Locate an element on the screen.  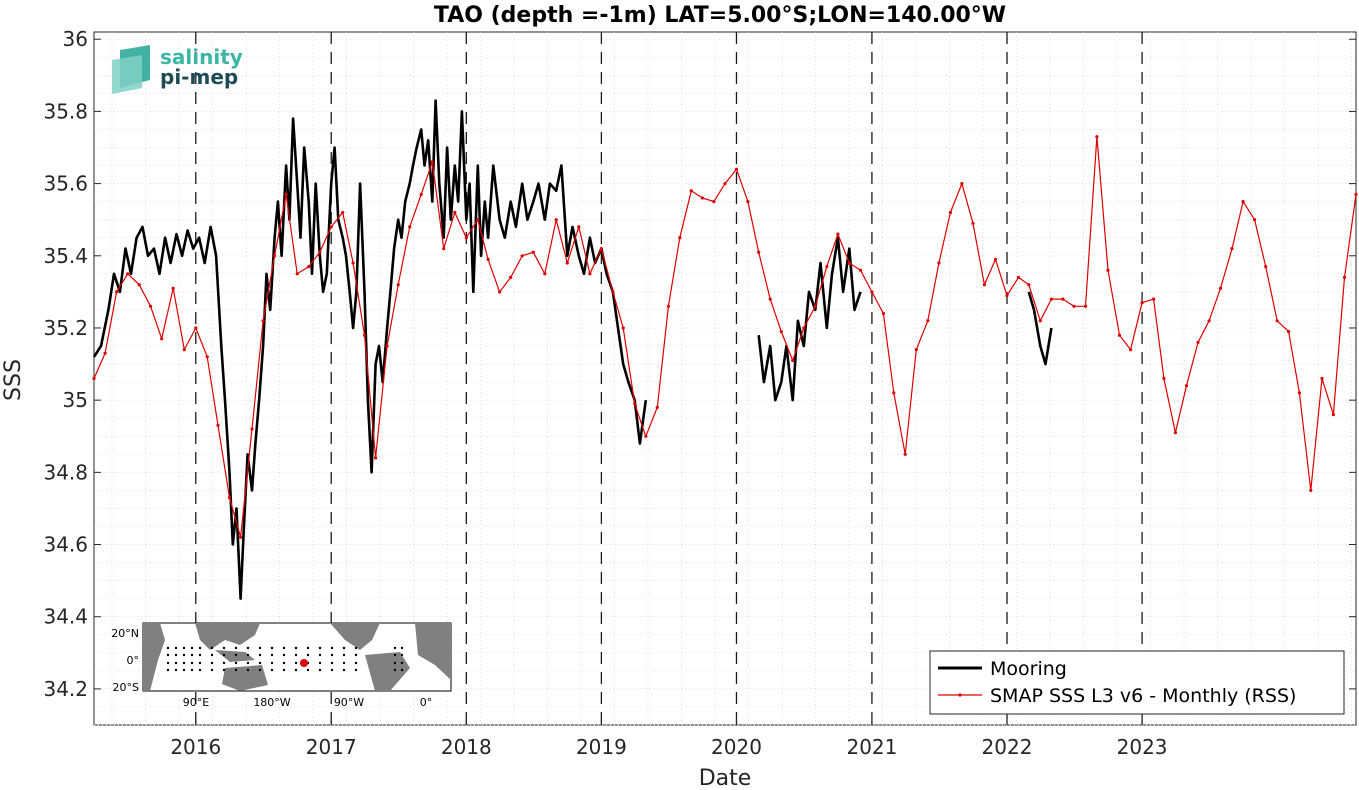
inset-lon-180w: 180°W is located at coordinates (271, 702).